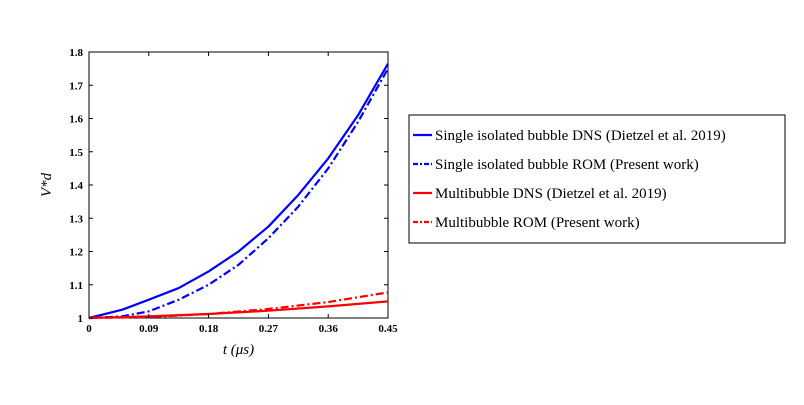 This screenshot has width=804, height=405. I want to click on x-tick-label: 0, so click(89, 329).